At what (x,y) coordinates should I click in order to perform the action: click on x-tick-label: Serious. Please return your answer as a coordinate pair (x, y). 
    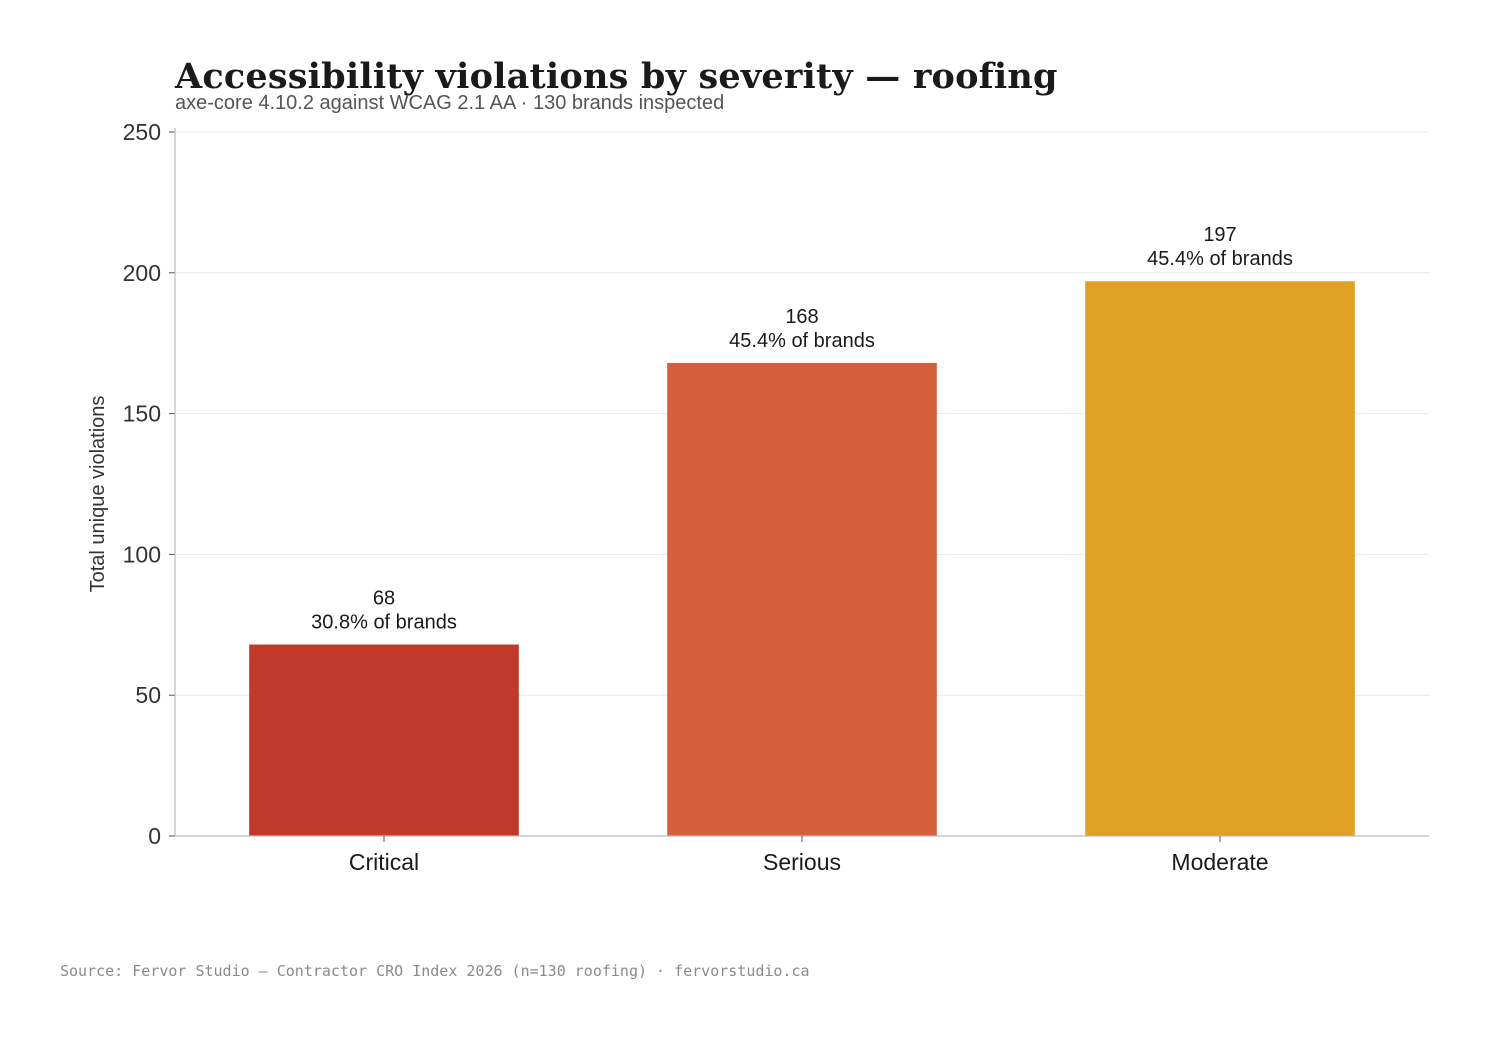
    Looking at the image, I should click on (802, 862).